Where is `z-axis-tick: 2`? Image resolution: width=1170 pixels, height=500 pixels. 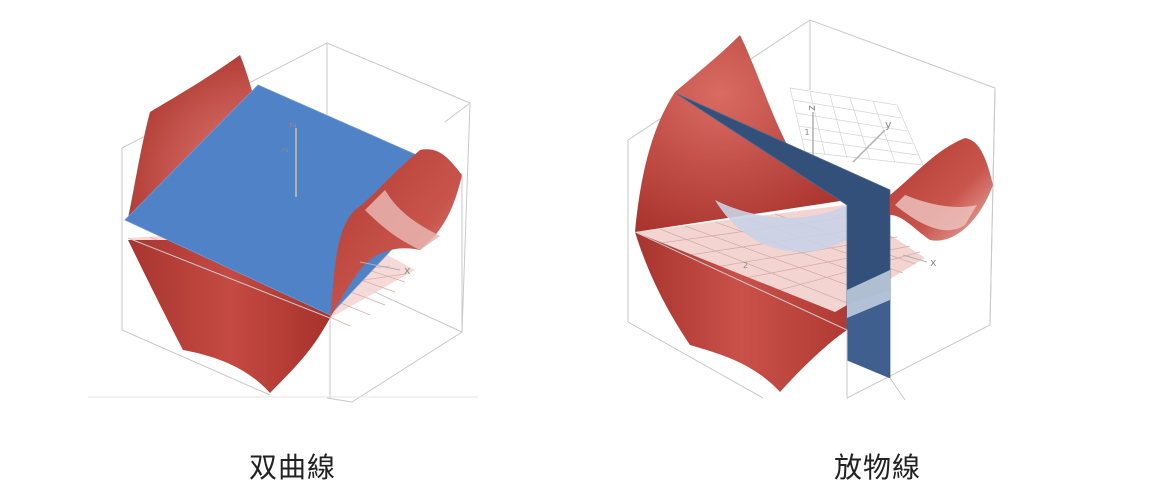 z-axis-tick: 2 is located at coordinates (285, 149).